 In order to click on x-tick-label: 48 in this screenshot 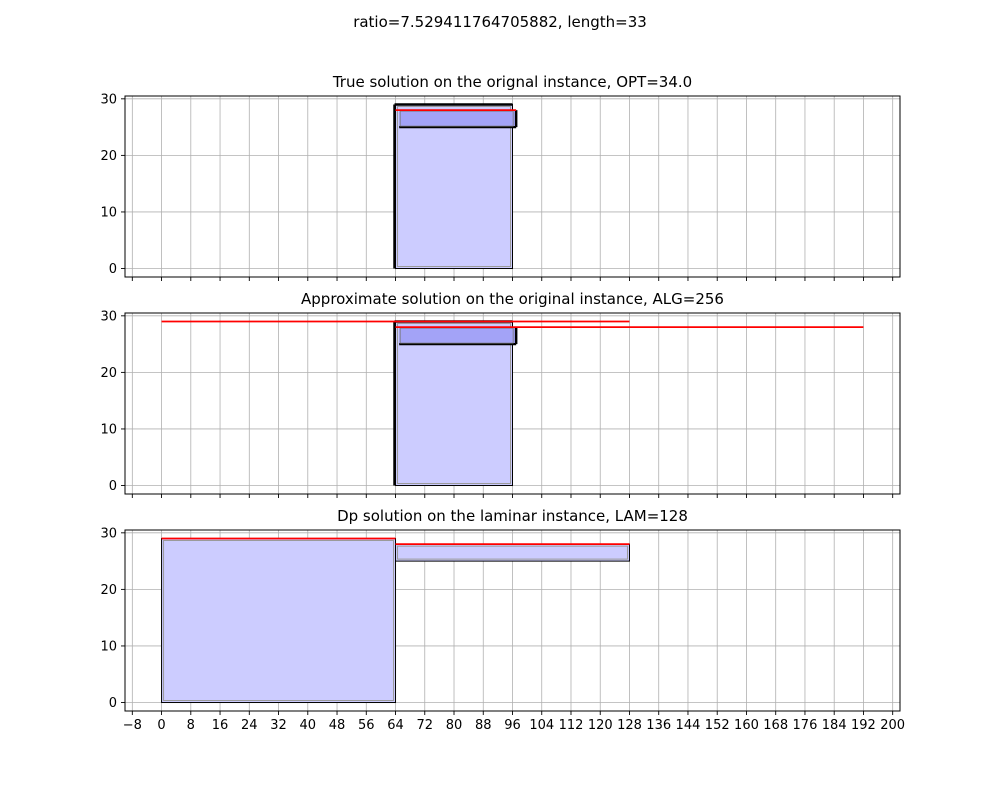, I will do `click(337, 725)`.